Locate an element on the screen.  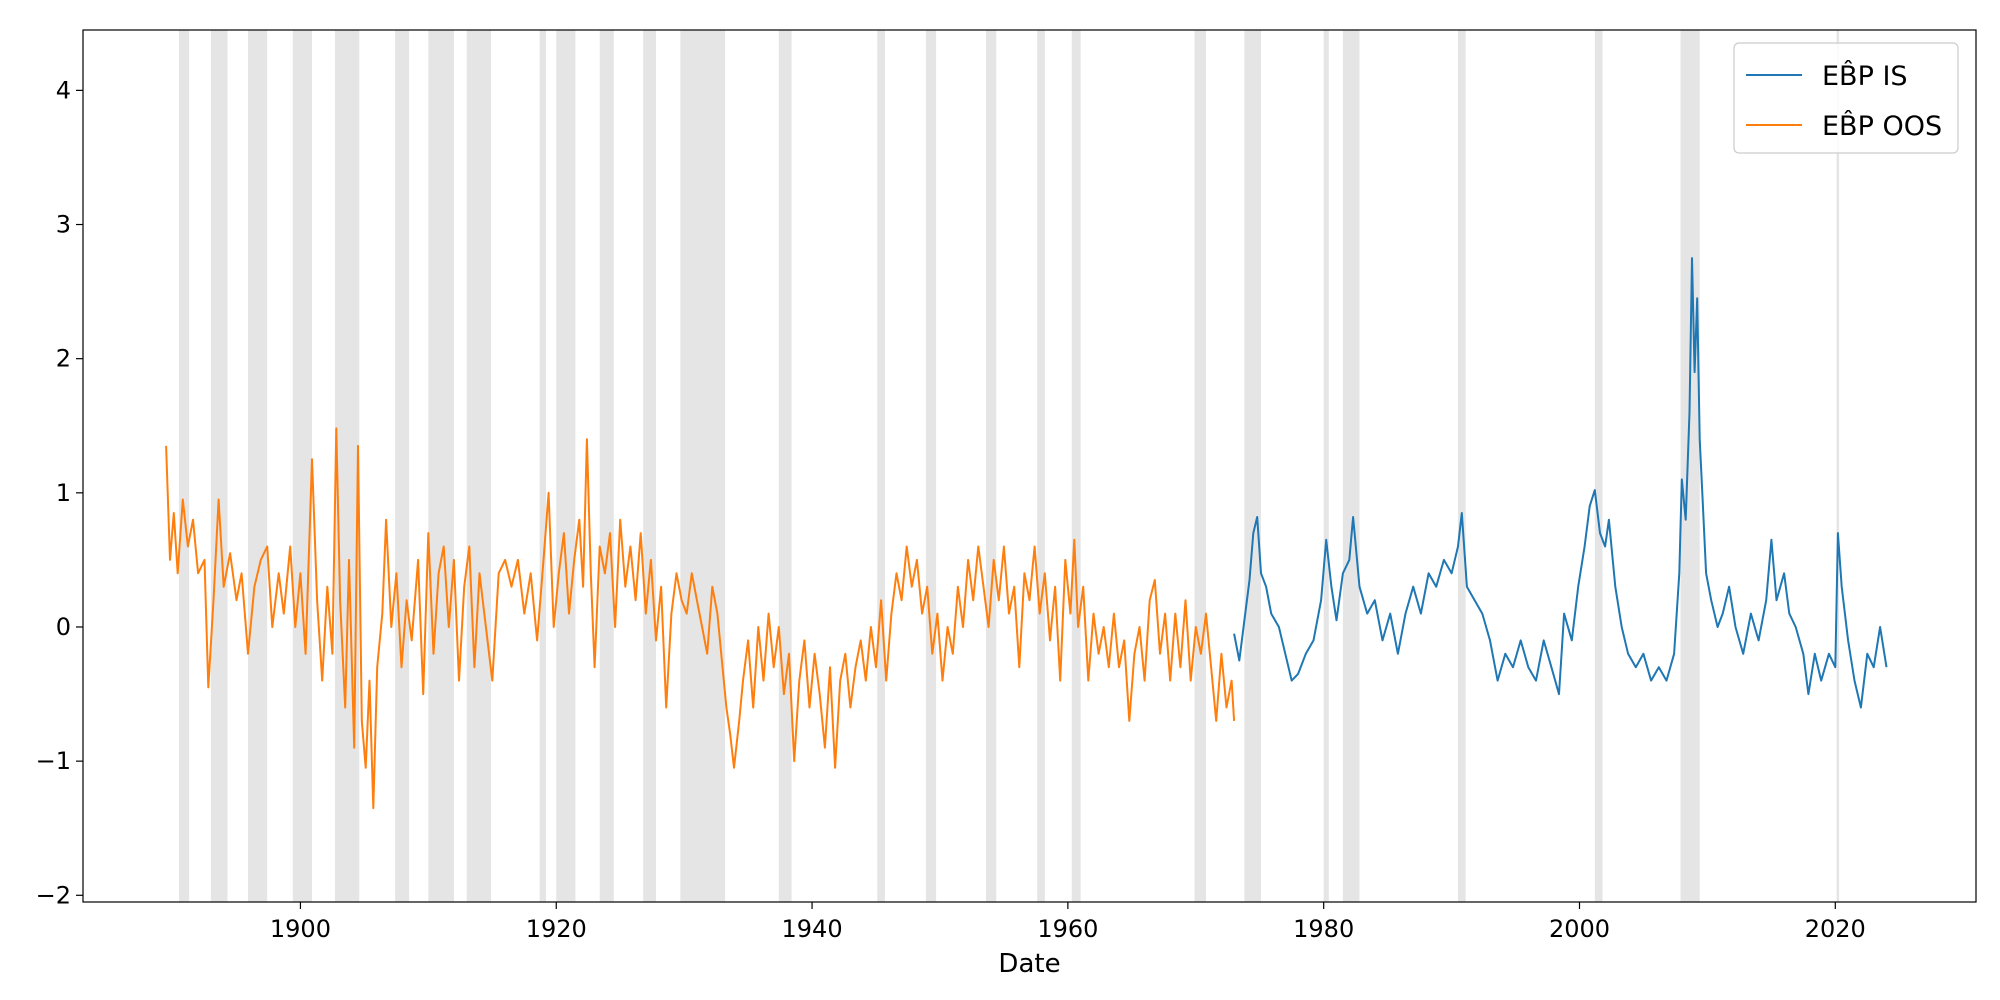
x-tick-label-1920: 1920 is located at coordinates (556, 929).